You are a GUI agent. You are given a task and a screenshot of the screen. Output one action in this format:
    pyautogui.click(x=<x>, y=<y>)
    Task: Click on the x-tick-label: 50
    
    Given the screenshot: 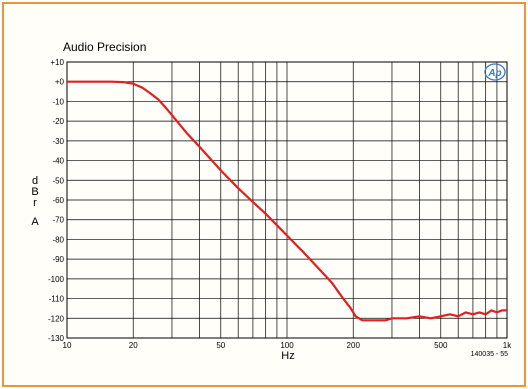 What is the action you would take?
    pyautogui.click(x=220, y=345)
    